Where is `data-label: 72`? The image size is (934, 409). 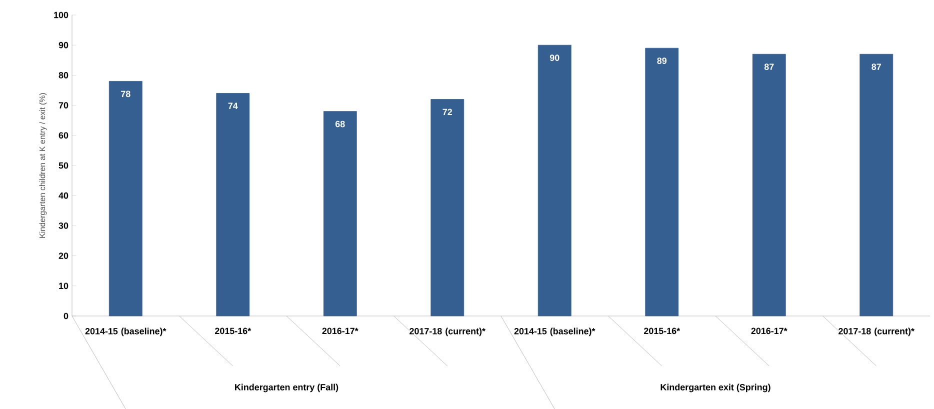
data-label: 72 is located at coordinates (447, 111).